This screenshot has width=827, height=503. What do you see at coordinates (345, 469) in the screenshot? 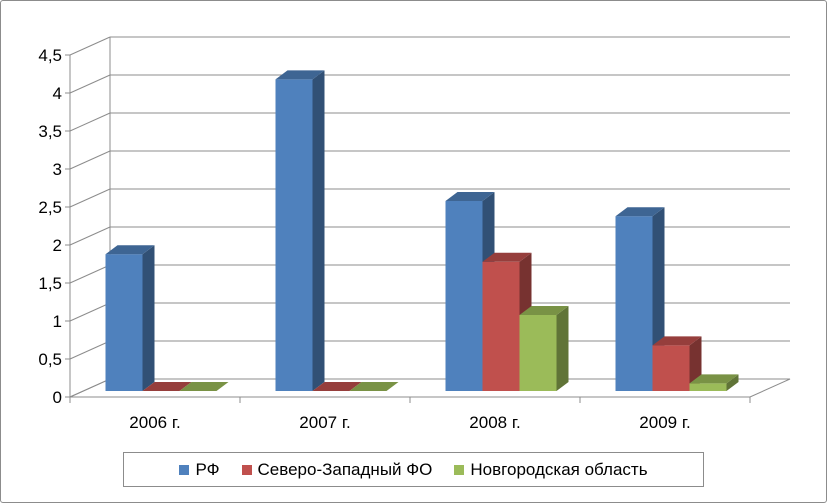
I see `legend-label-nw-fo: Северо-Западный ФО` at bounding box center [345, 469].